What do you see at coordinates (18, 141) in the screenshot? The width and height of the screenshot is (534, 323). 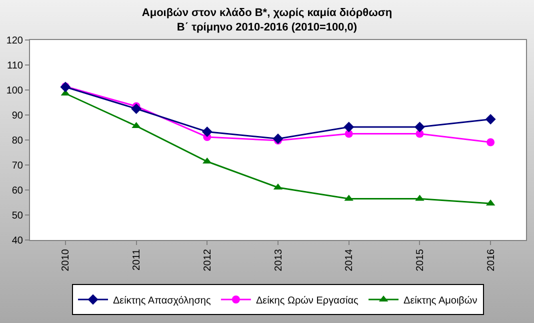 I see `y-tick-label: 80` at bounding box center [18, 141].